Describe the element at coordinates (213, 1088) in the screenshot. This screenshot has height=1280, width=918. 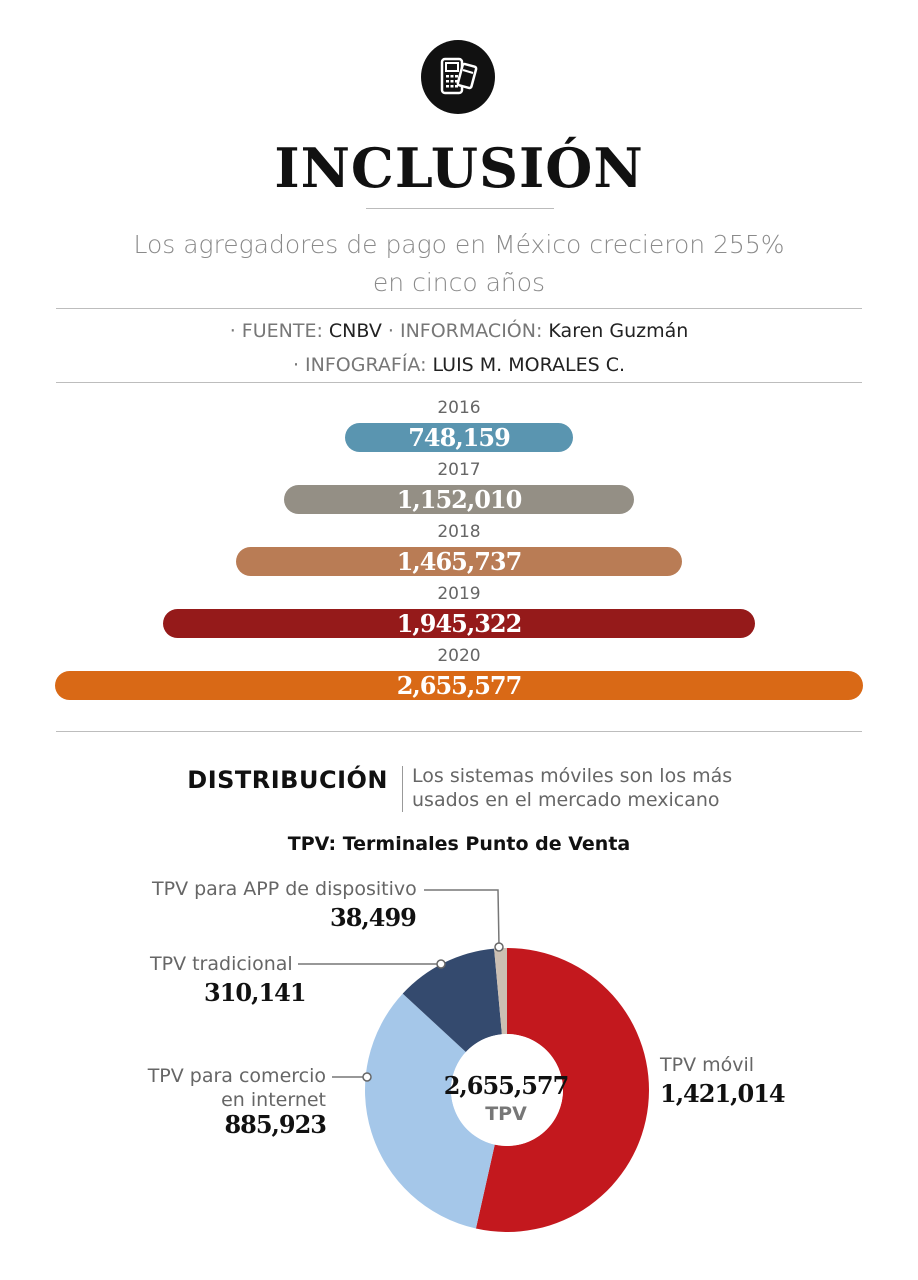
I see `slice-label-internet: TPV para comercio en internet` at that location.